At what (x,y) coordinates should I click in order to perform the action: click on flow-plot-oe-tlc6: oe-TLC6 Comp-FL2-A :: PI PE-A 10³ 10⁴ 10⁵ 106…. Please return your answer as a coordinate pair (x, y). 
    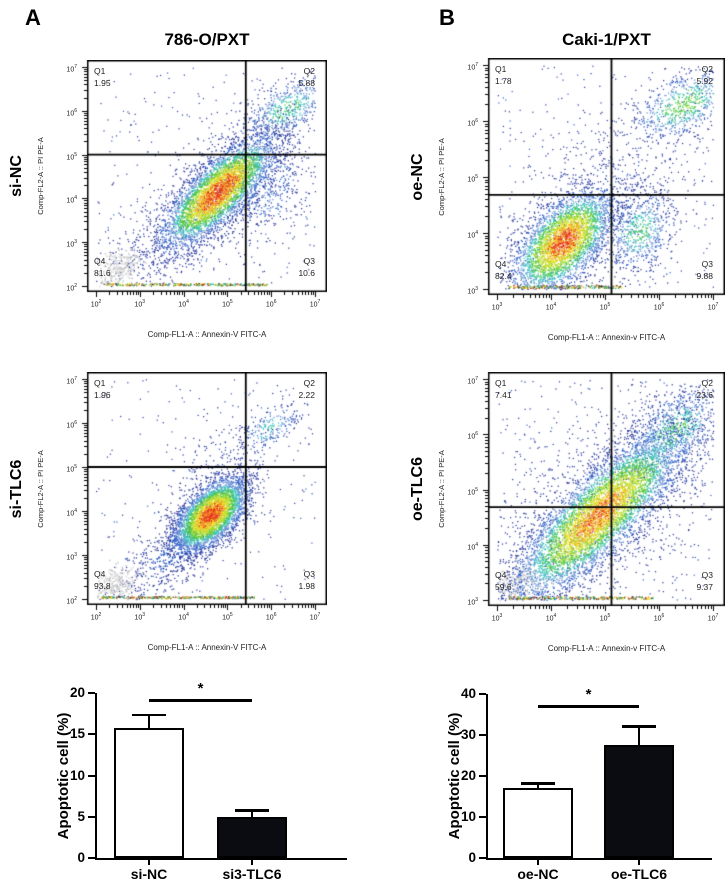
    Looking at the image, I should click on (567, 512).